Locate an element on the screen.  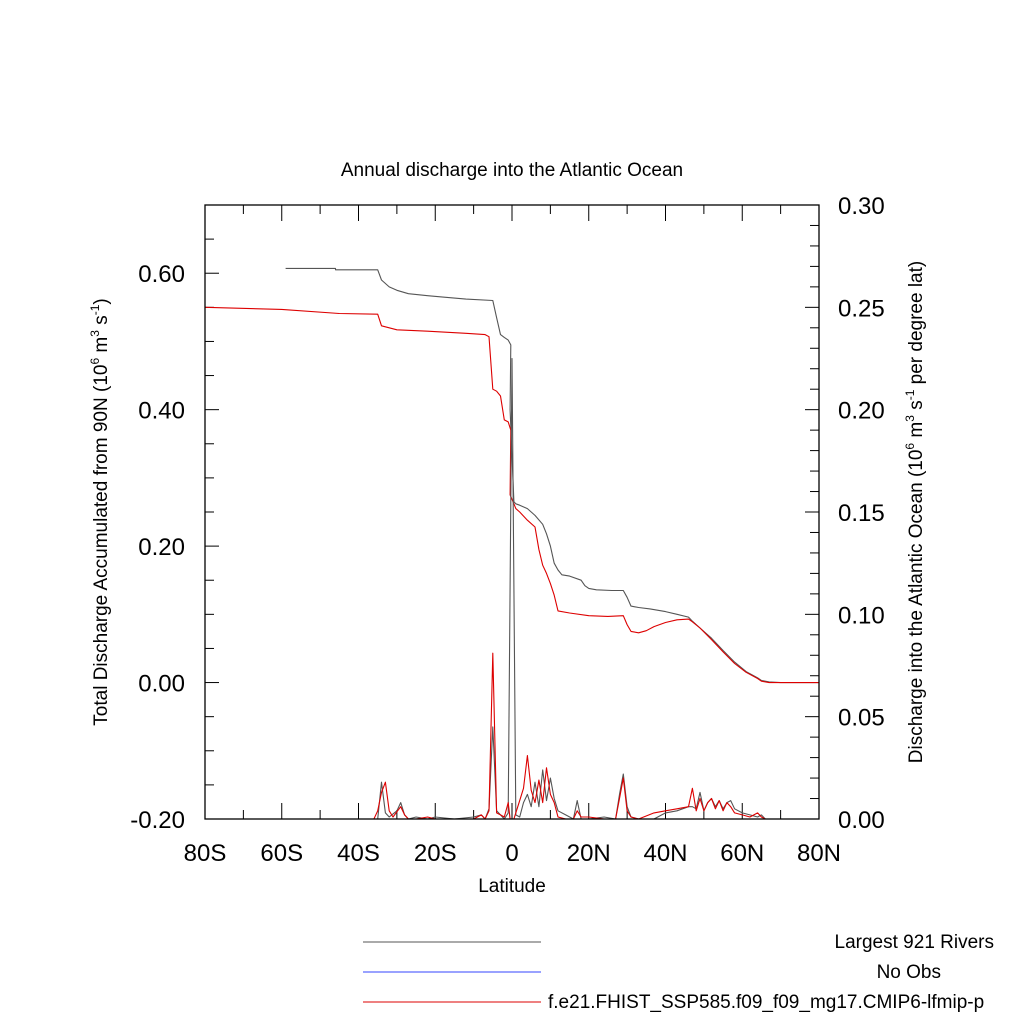
y-left-tick-label: 0.60 is located at coordinates (161, 274).